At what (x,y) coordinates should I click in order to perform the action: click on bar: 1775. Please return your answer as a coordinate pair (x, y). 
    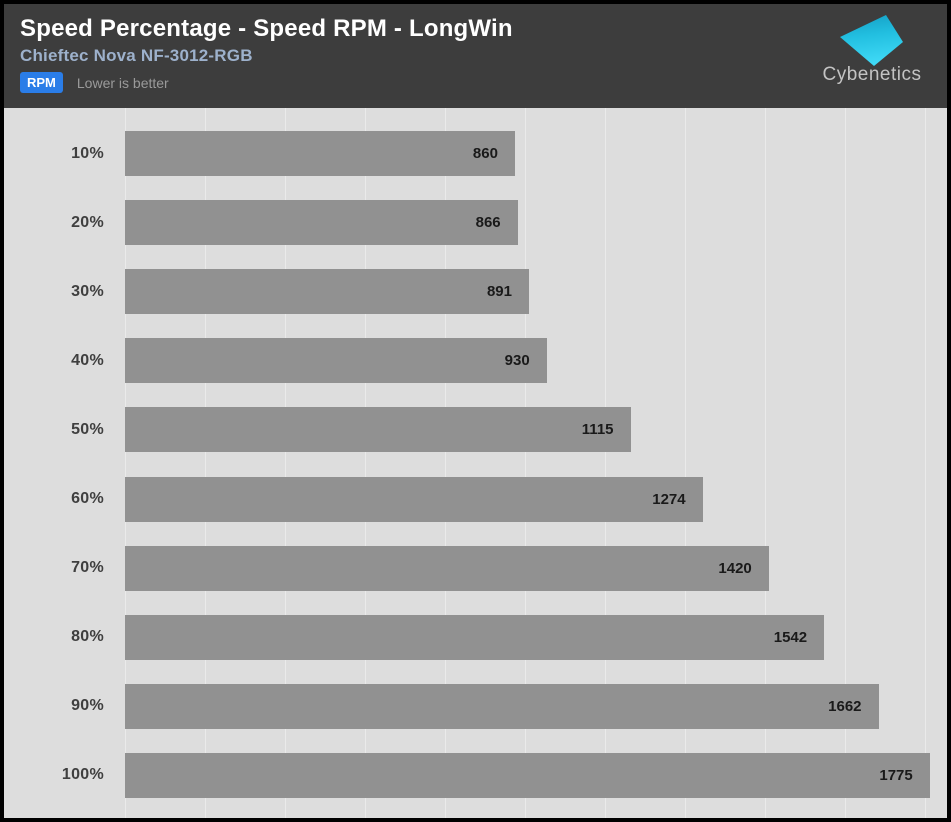
    Looking at the image, I should click on (527, 775).